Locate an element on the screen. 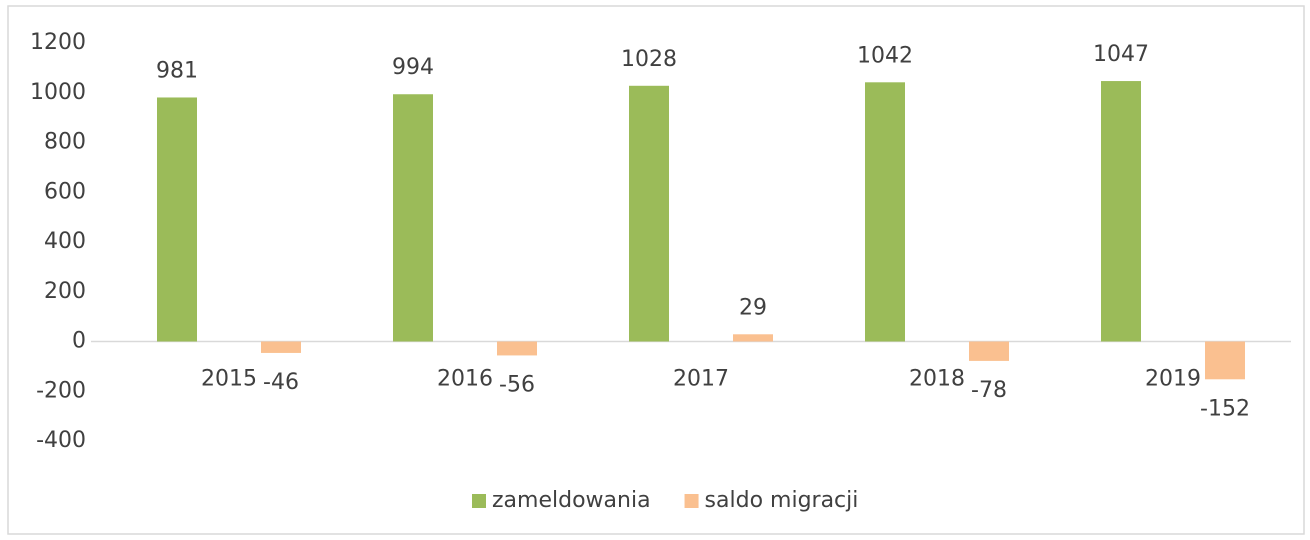 Image resolution: width=1310 pixels, height=540 pixels. x-tick-label: 2015 is located at coordinates (229, 379).